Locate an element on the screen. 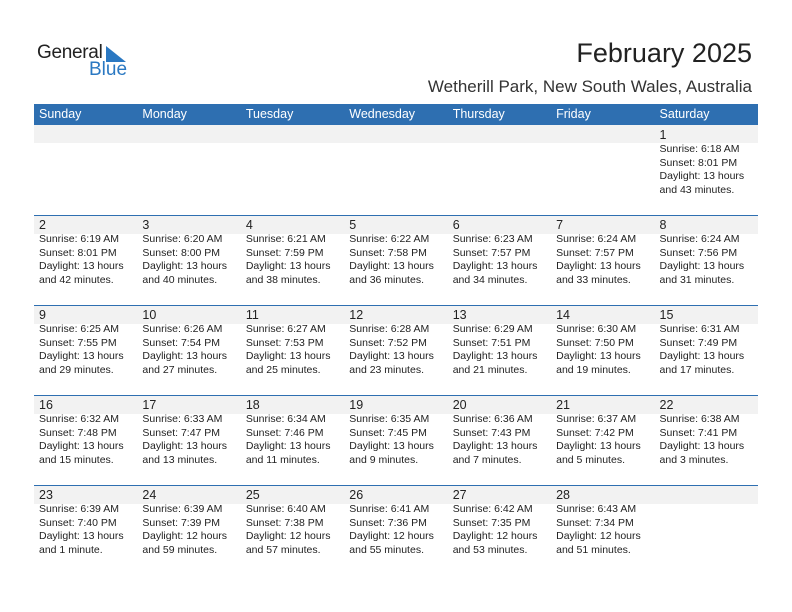  sunrise-text: Sunrise: 6:28 AM is located at coordinates (389, 329).